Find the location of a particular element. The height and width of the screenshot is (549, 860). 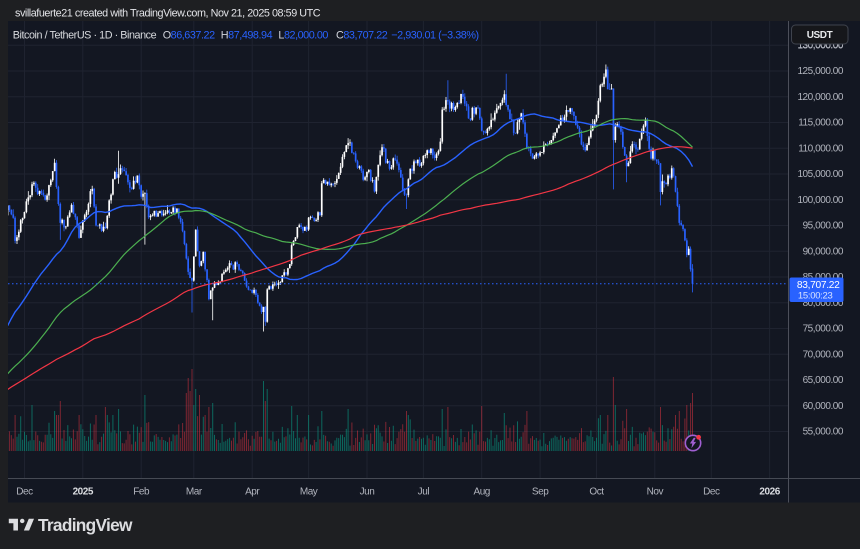

svg-text: Mar is located at coordinates (194, 492).